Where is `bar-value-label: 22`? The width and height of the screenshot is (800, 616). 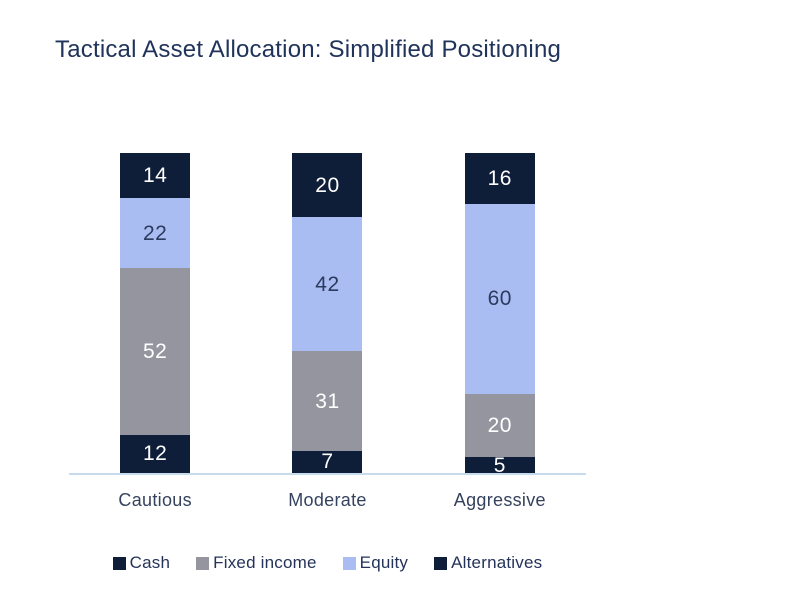 bar-value-label: 22 is located at coordinates (155, 233).